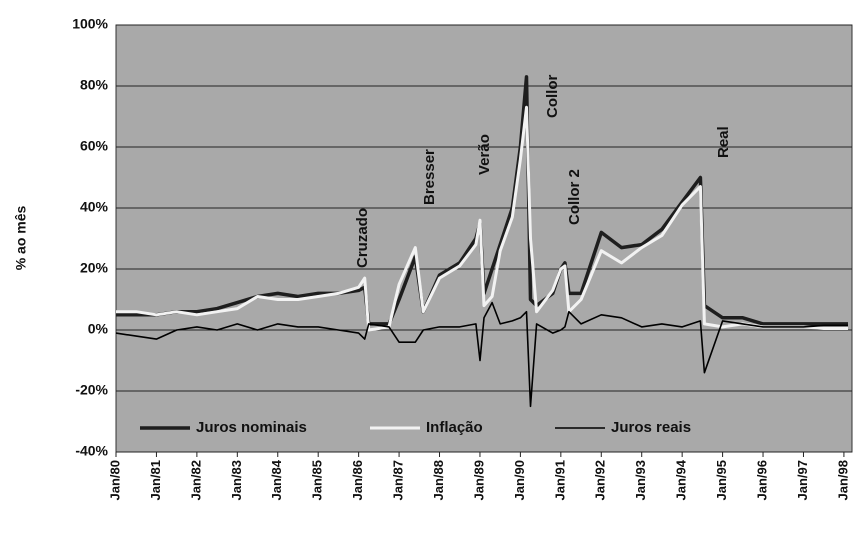 The width and height of the screenshot is (857, 533). Describe the element at coordinates (723, 142) in the screenshot. I see `annotation: Real` at that location.